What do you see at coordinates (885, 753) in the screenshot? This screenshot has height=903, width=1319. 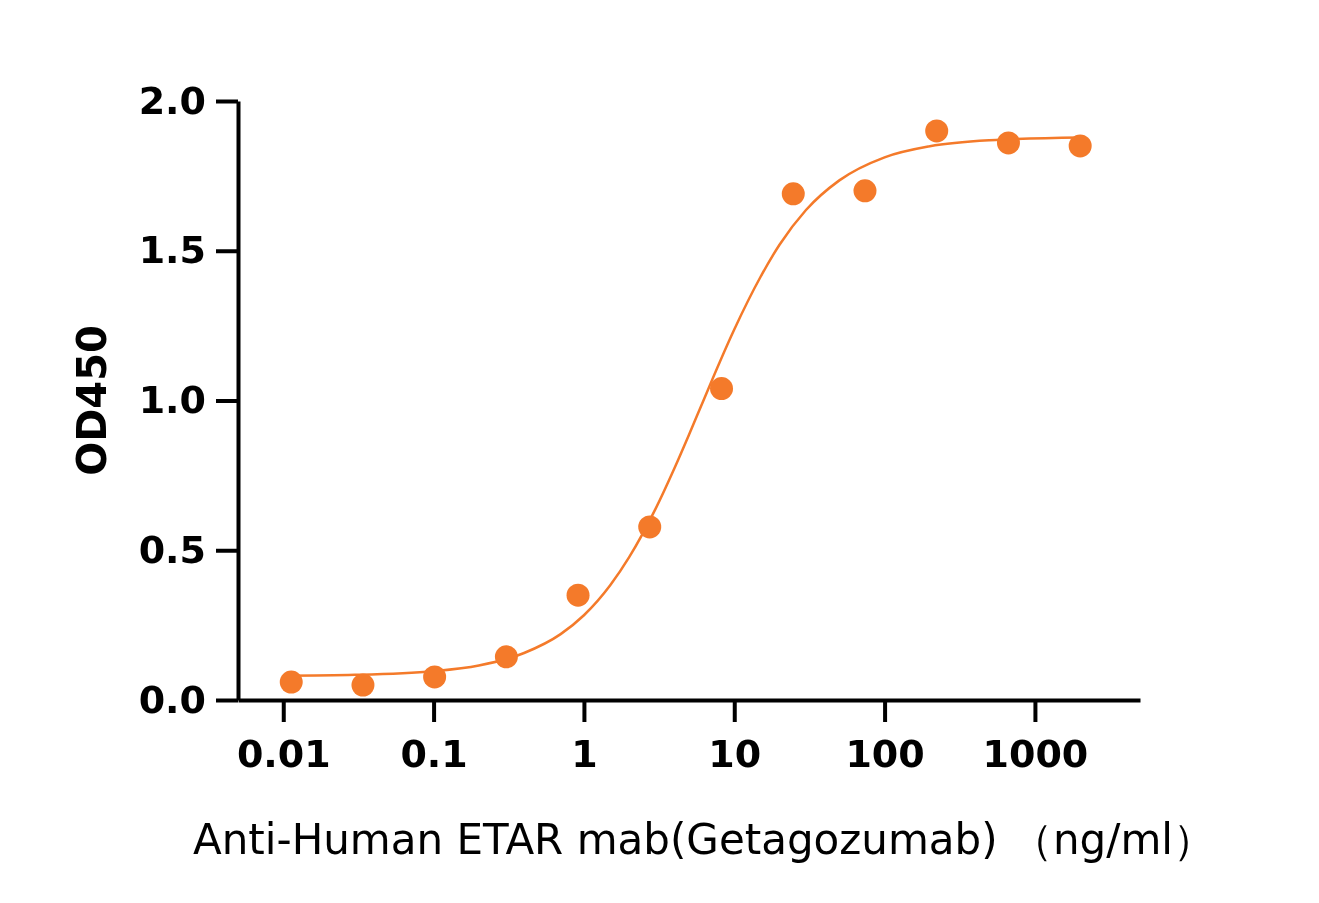 I see `x-tick-label: 100` at bounding box center [885, 753].